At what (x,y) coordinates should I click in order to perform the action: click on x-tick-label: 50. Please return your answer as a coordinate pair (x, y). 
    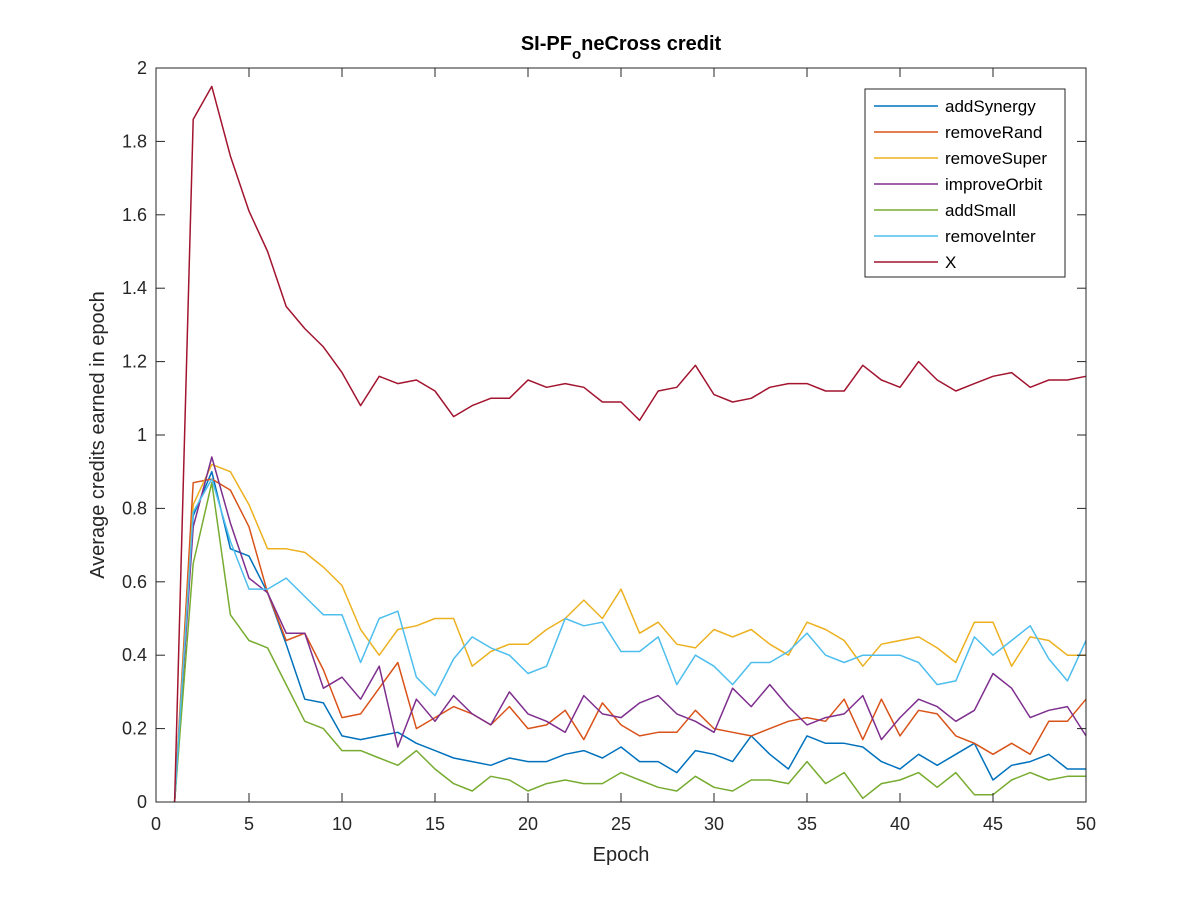
    Looking at the image, I should click on (1086, 824).